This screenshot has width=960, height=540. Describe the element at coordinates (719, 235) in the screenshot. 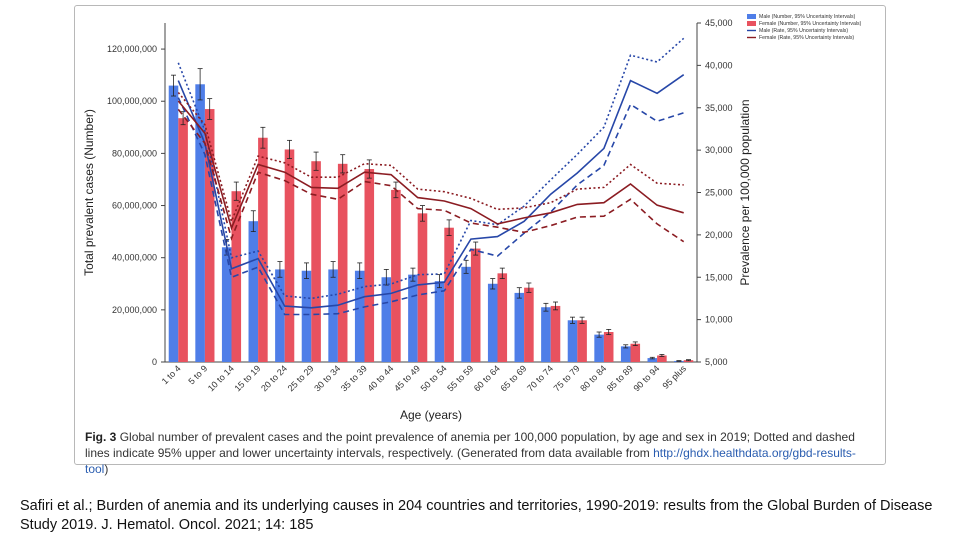

I see `right-tick-label: 20,000` at that location.